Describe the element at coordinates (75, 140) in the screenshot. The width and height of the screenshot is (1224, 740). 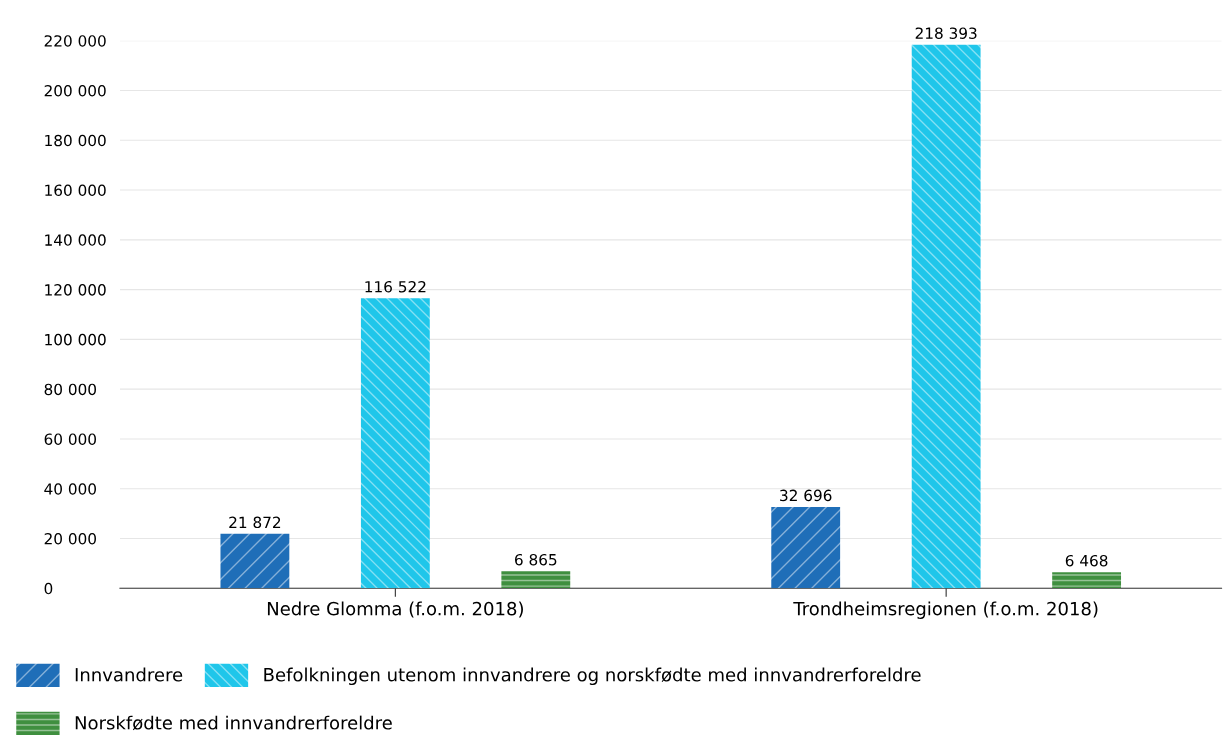
I see `y-tick-label: 180 000` at that location.